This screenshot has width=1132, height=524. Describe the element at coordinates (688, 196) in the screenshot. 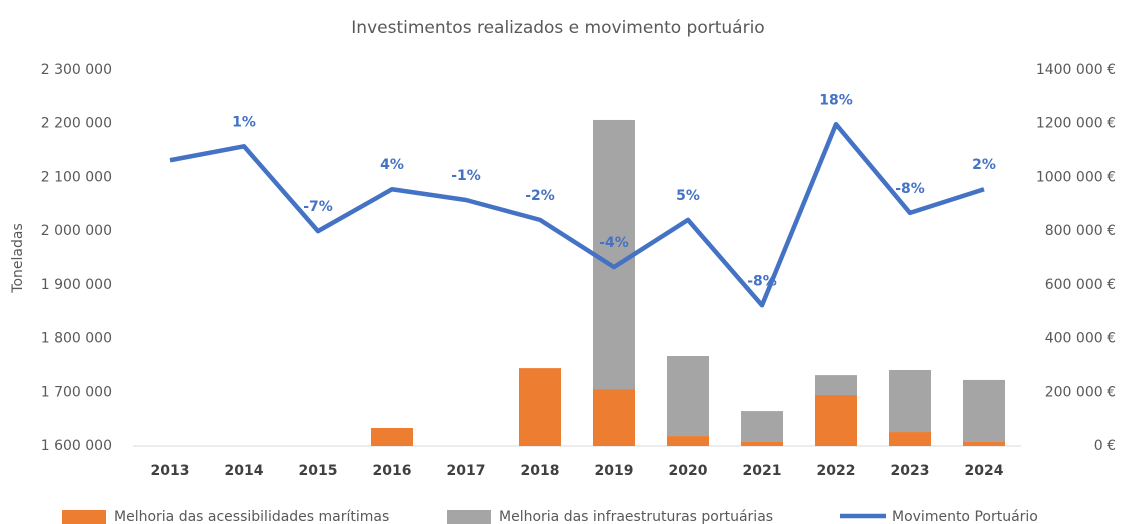

I see `change-label: 5%` at that location.